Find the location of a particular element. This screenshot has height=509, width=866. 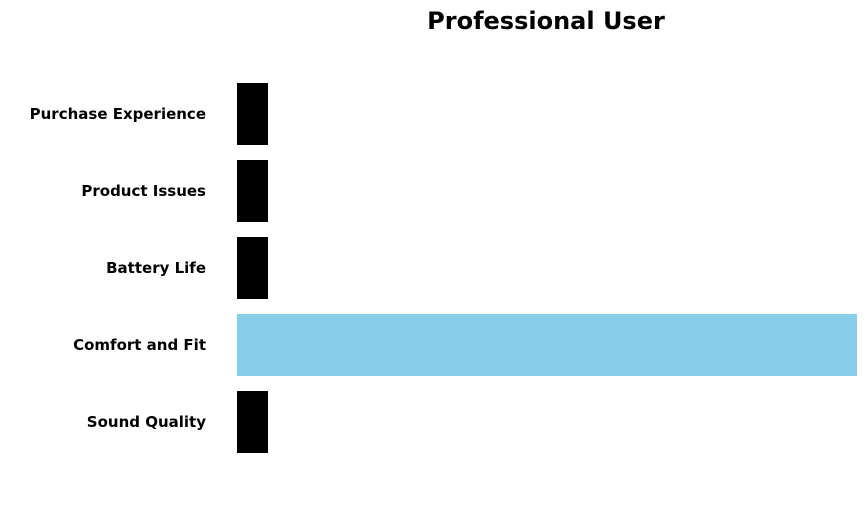

category-label-product-issues: Product Issues is located at coordinates (143, 191).